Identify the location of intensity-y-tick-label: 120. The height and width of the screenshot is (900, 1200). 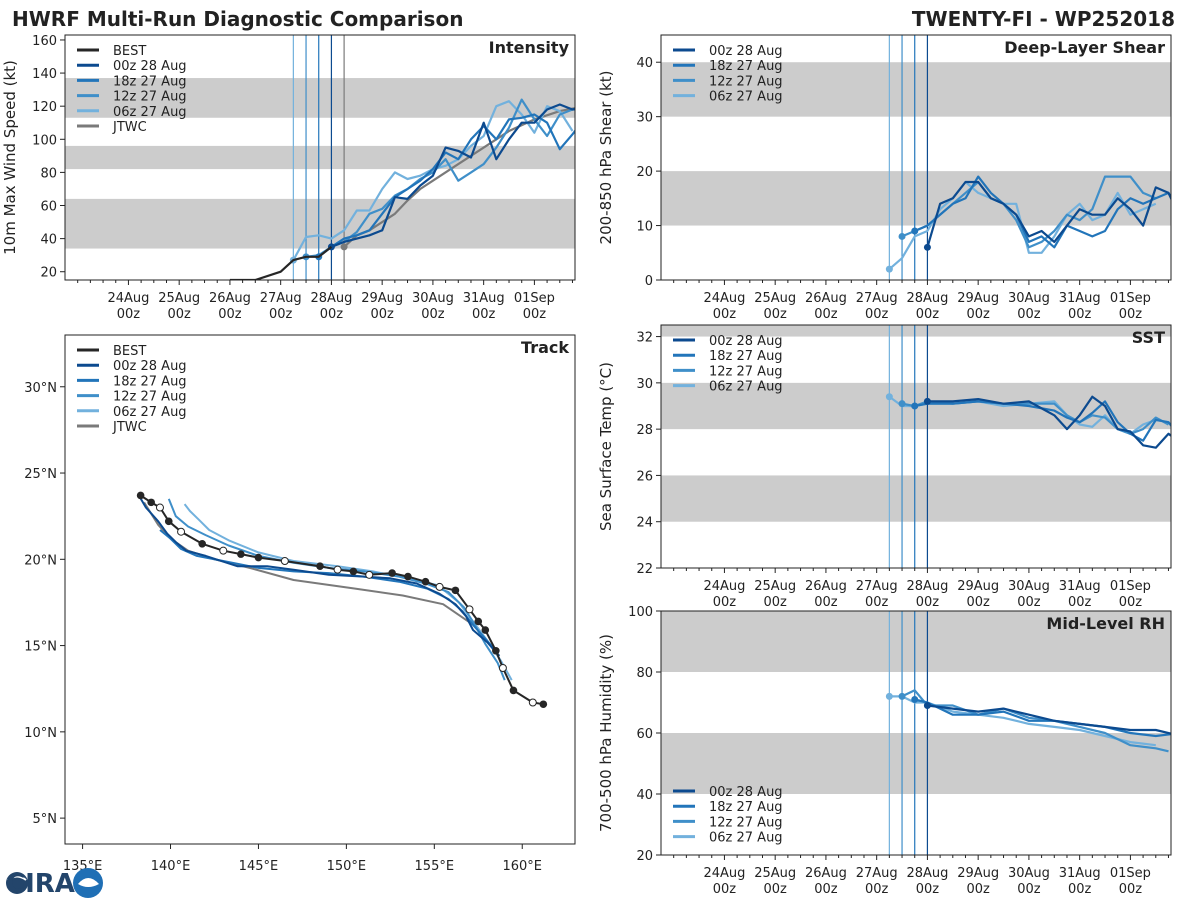
(44, 107).